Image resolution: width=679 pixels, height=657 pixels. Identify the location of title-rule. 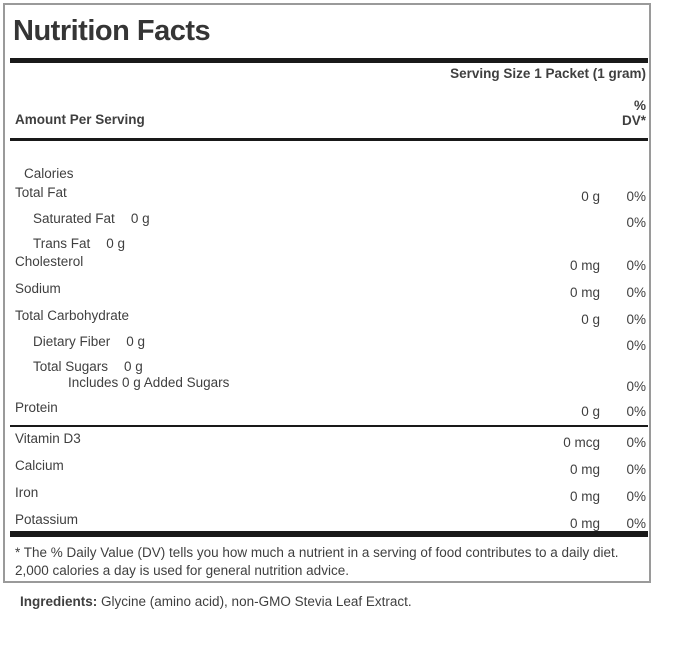
(329, 60).